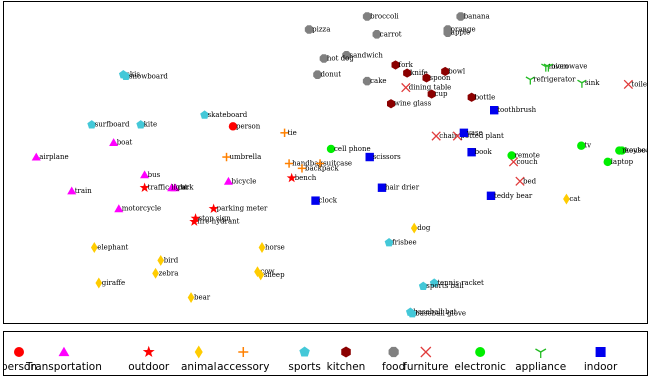 The image size is (649, 378). I want to click on point-laptop, so click(607, 162).